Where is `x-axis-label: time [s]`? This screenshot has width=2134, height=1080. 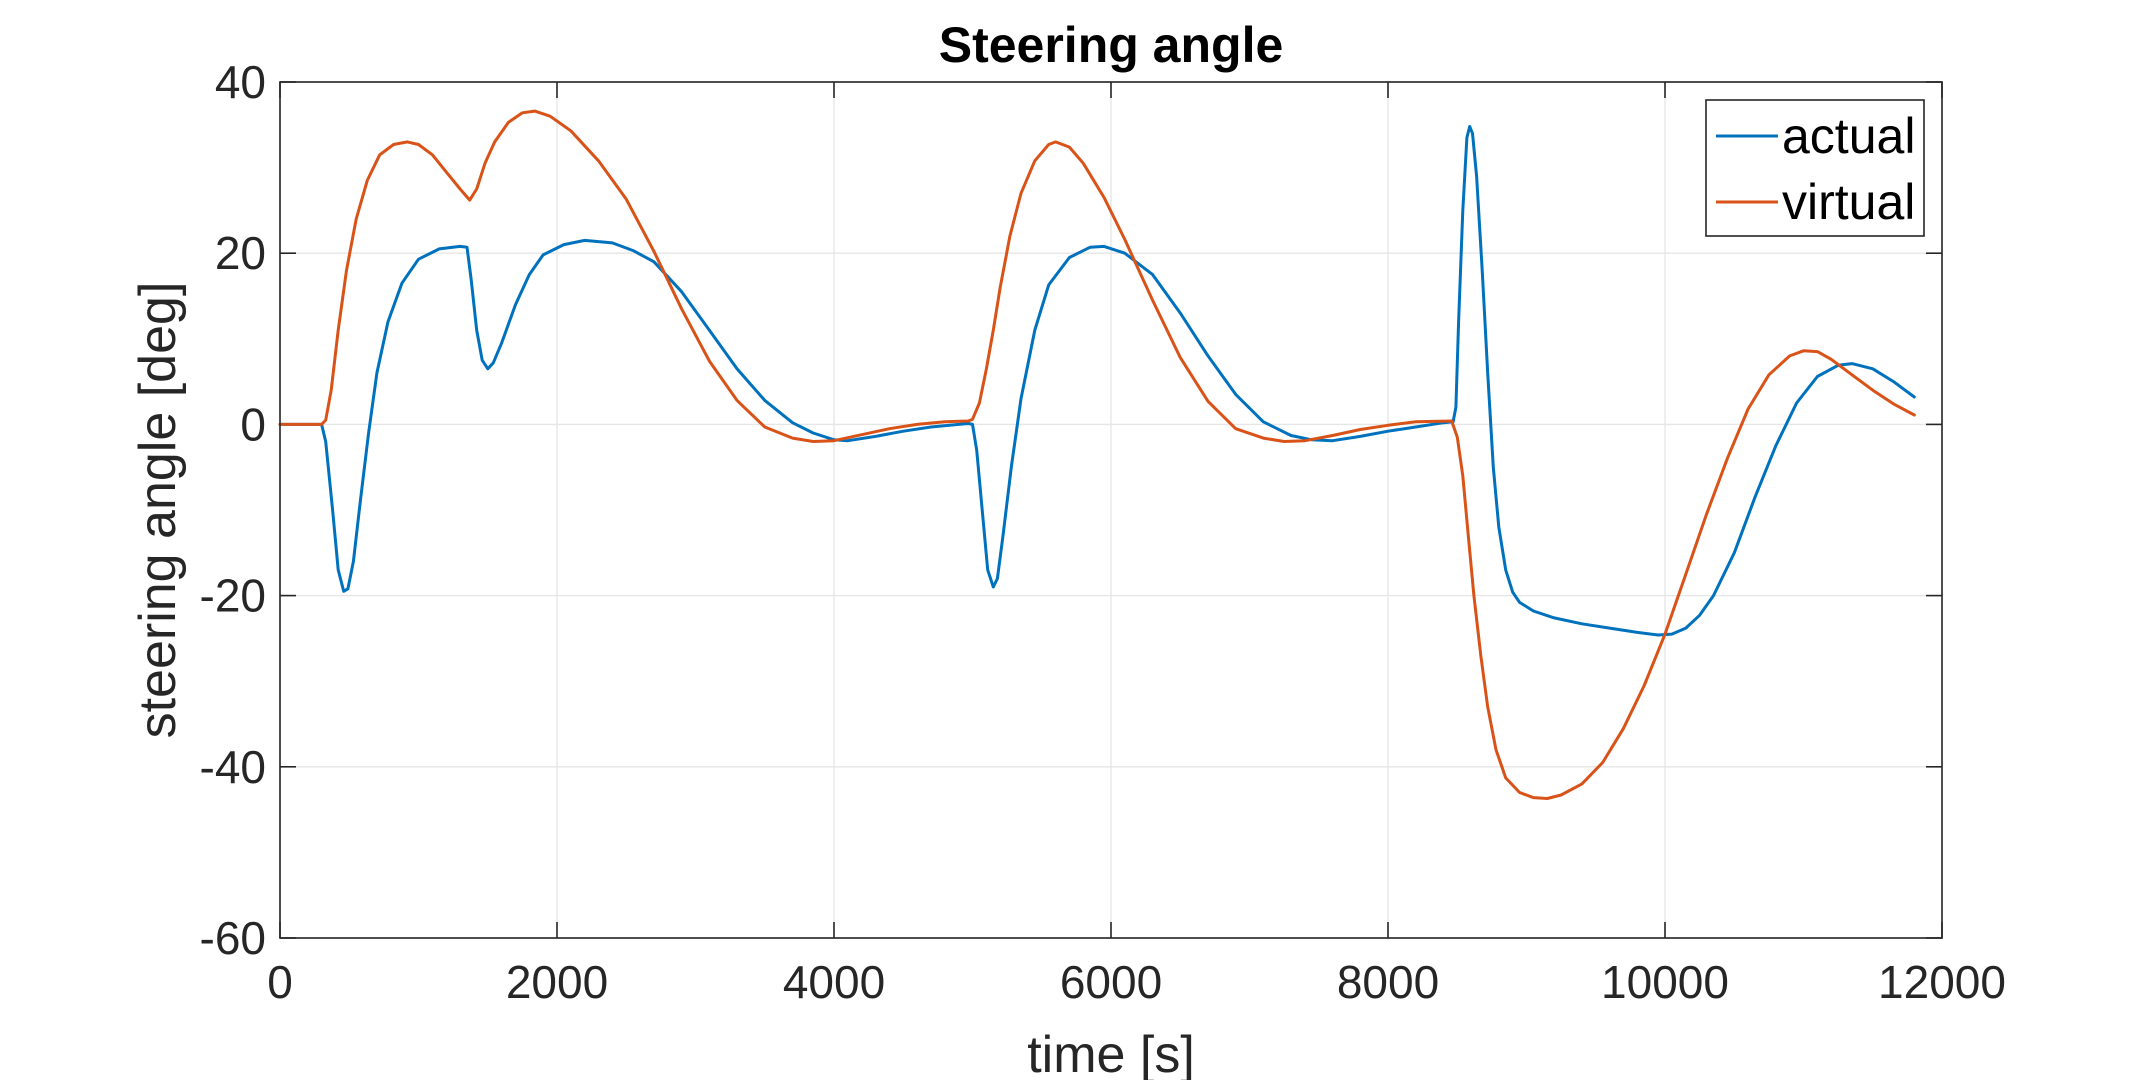 x-axis-label: time [s] is located at coordinates (1111, 1053).